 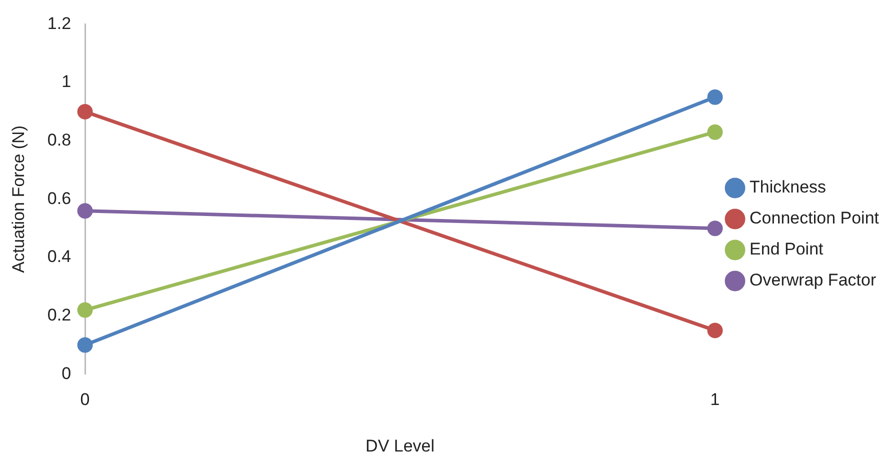 I want to click on legend-label: Connection Point, so click(x=815, y=218).